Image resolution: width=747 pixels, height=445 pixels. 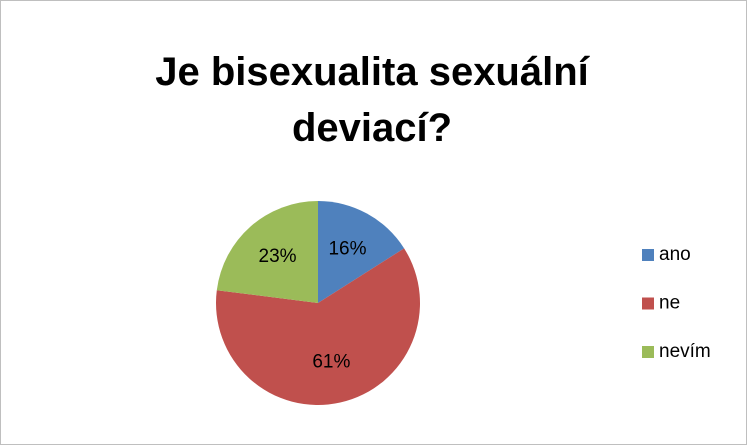 I want to click on chart-title: Je bisexualita sexuální deviací?, so click(x=372, y=100).